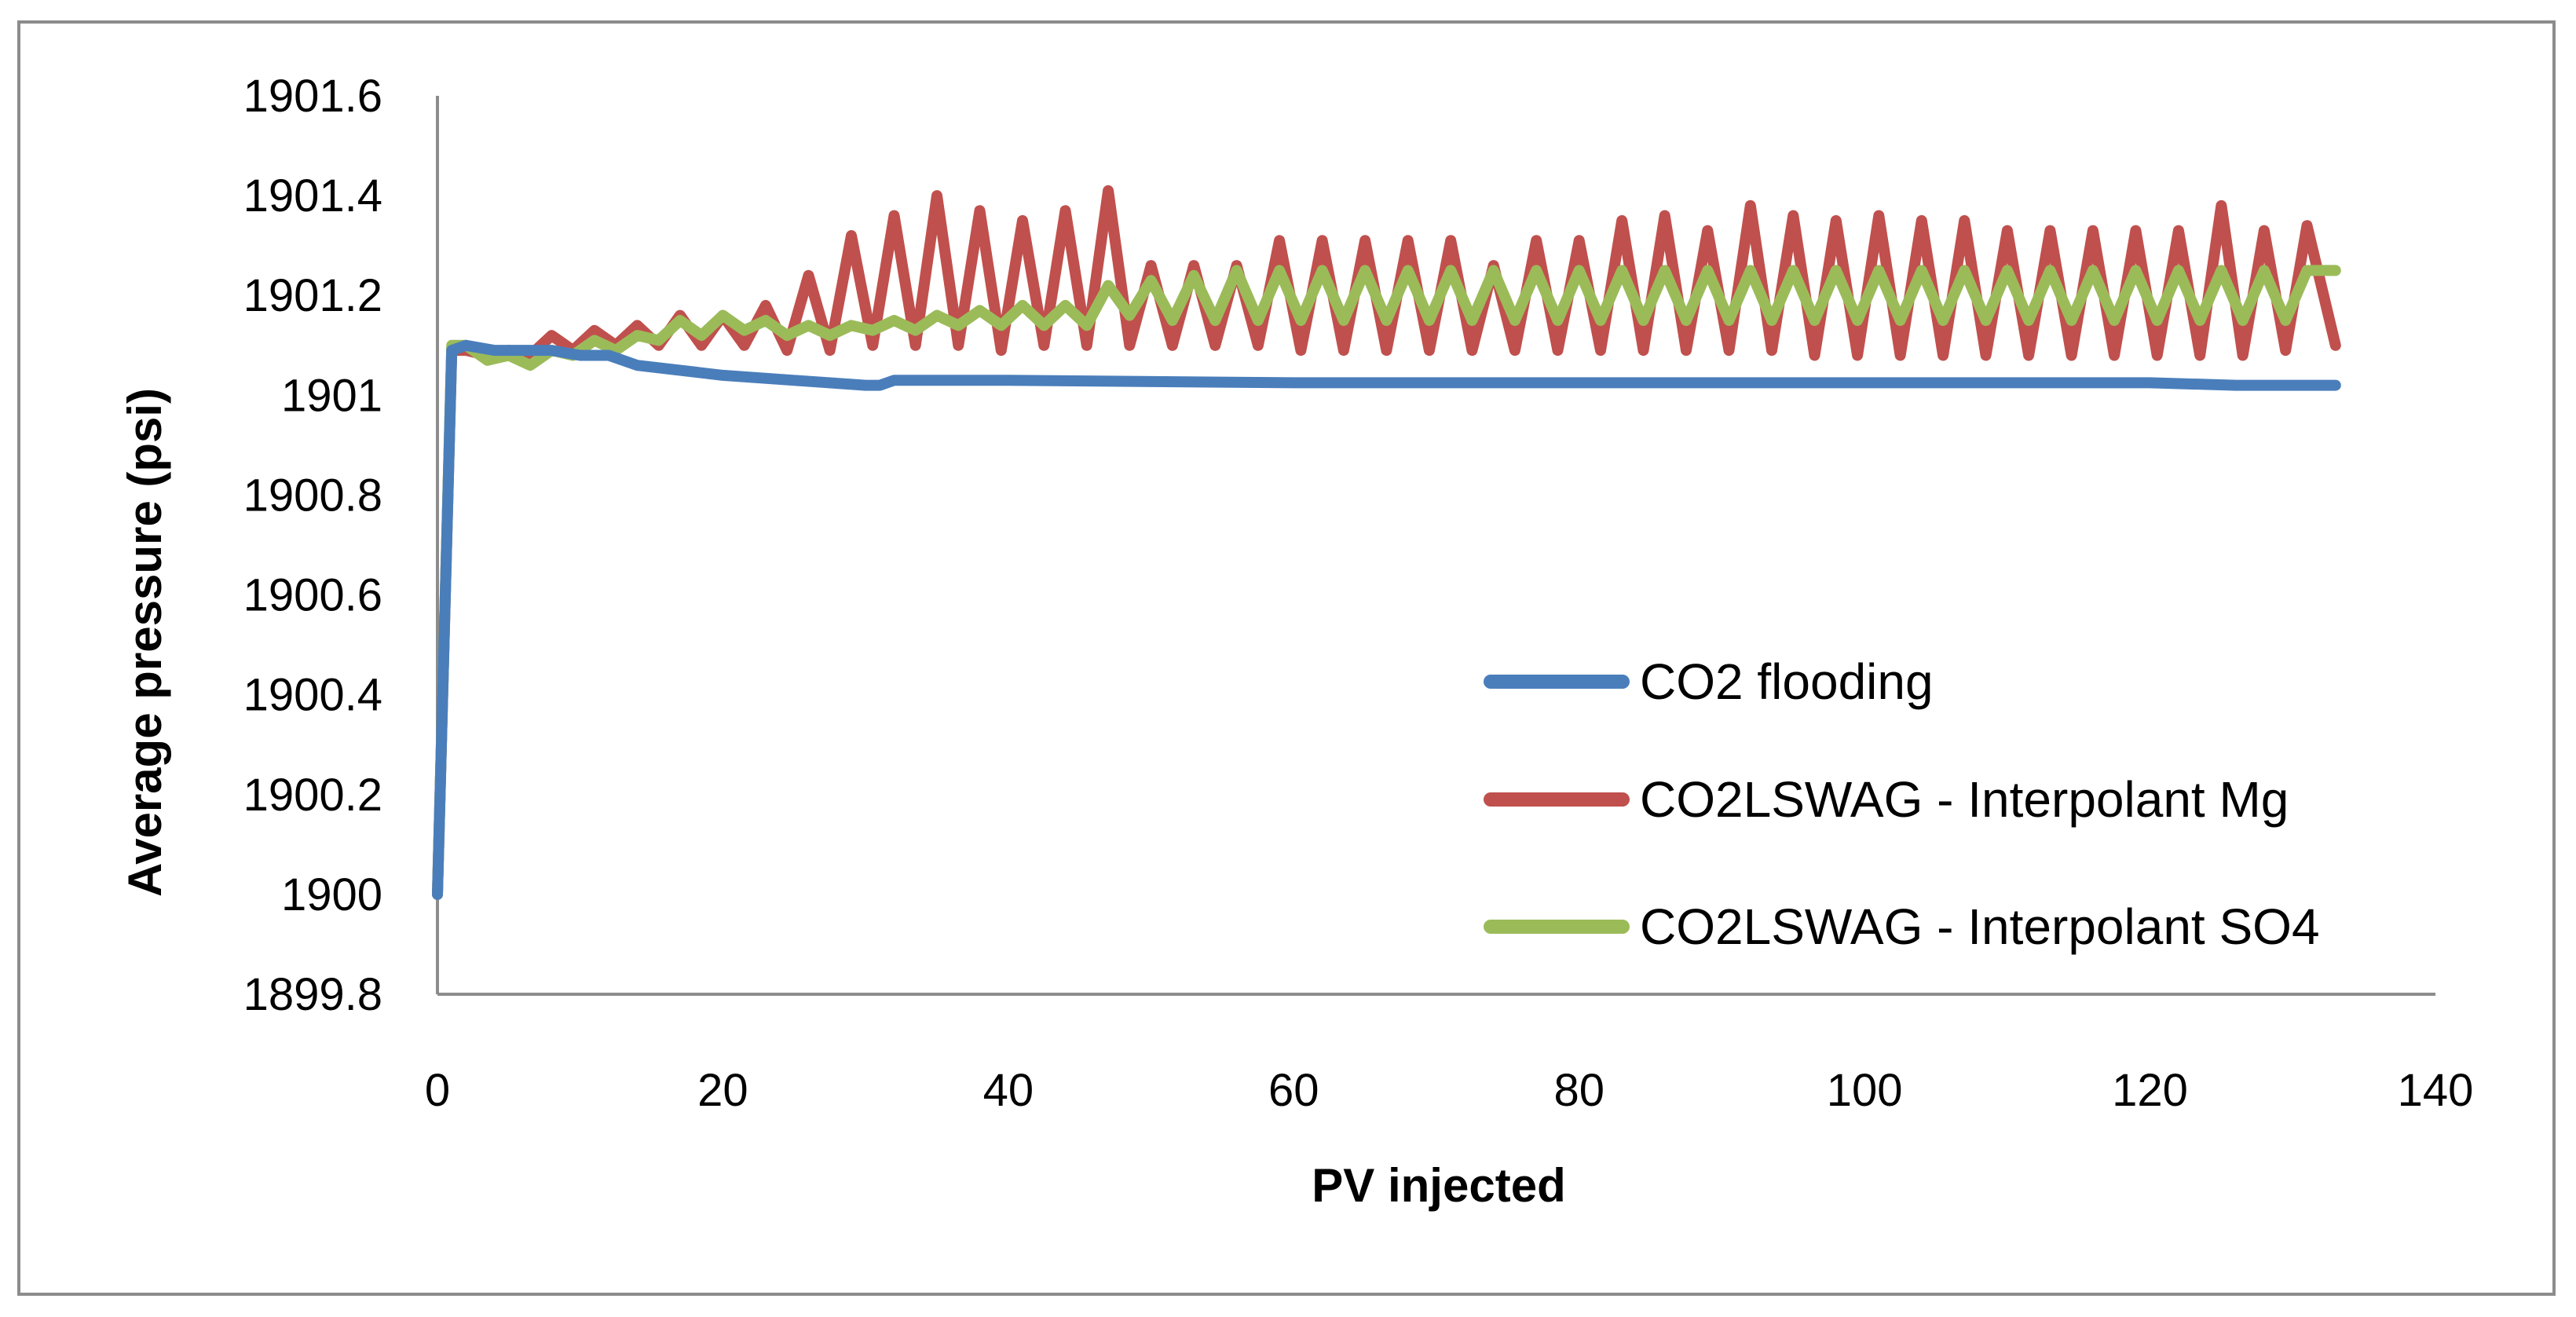 Image resolution: width=2576 pixels, height=1317 pixels. What do you see at coordinates (145, 642) in the screenshot?
I see `y-axis-title: Average pressure (psi)` at bounding box center [145, 642].